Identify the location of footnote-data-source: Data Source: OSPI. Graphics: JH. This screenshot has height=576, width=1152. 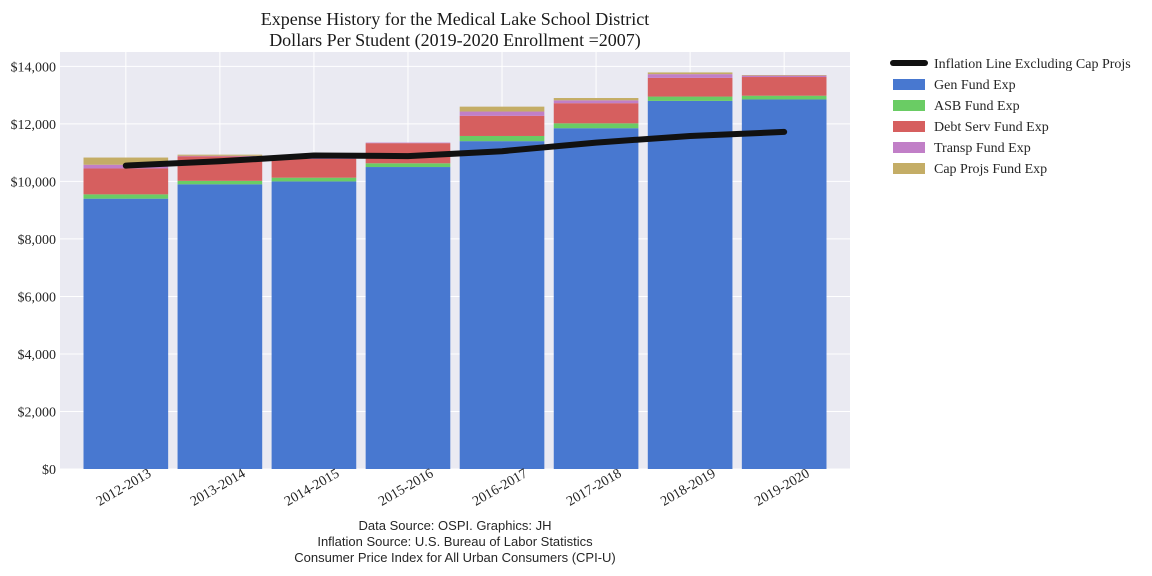
(455, 525).